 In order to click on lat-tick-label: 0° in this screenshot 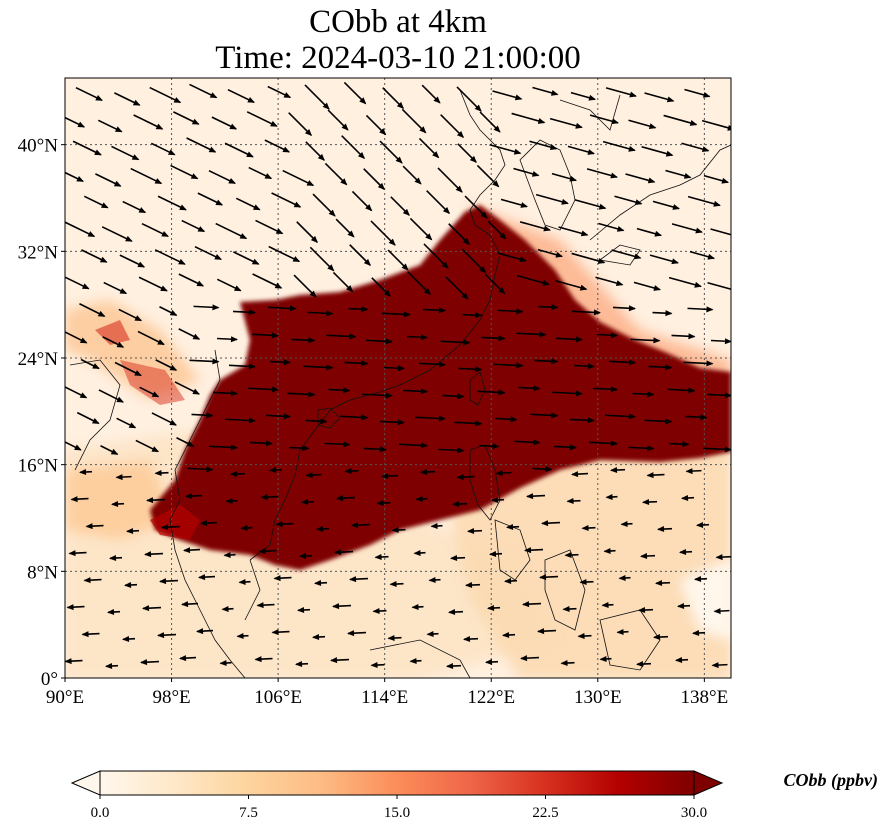, I will do `click(49, 679)`.